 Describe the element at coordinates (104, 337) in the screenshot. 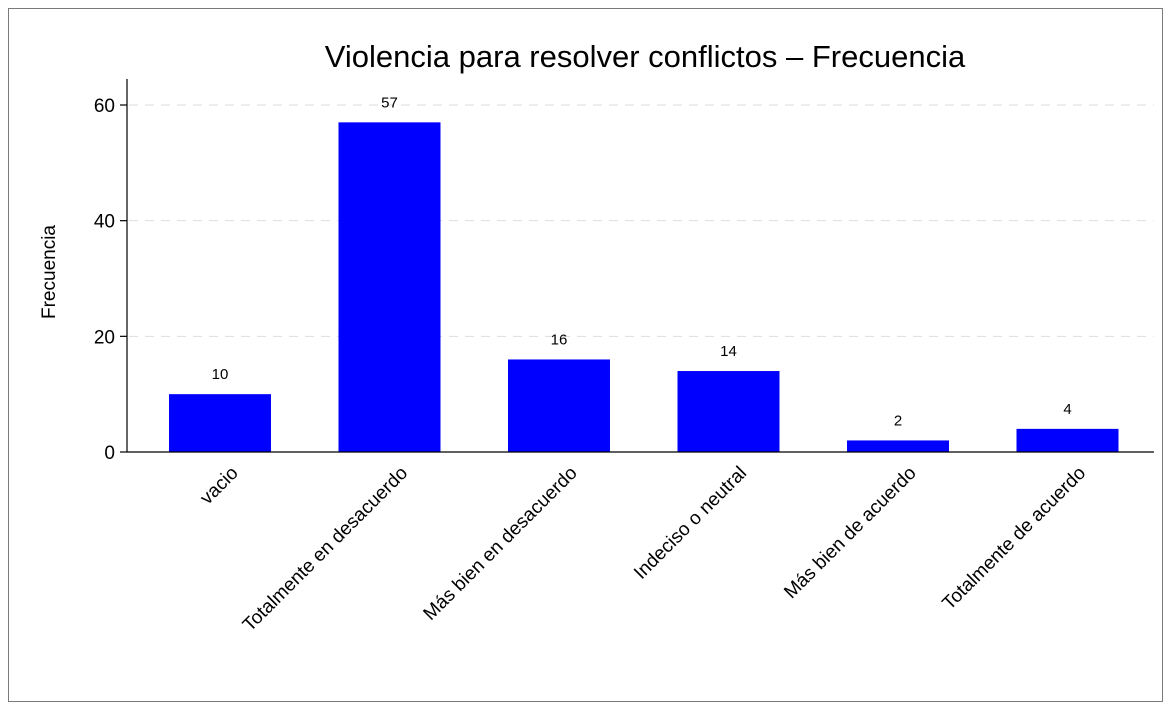

I see `y-tick-label: 20` at that location.